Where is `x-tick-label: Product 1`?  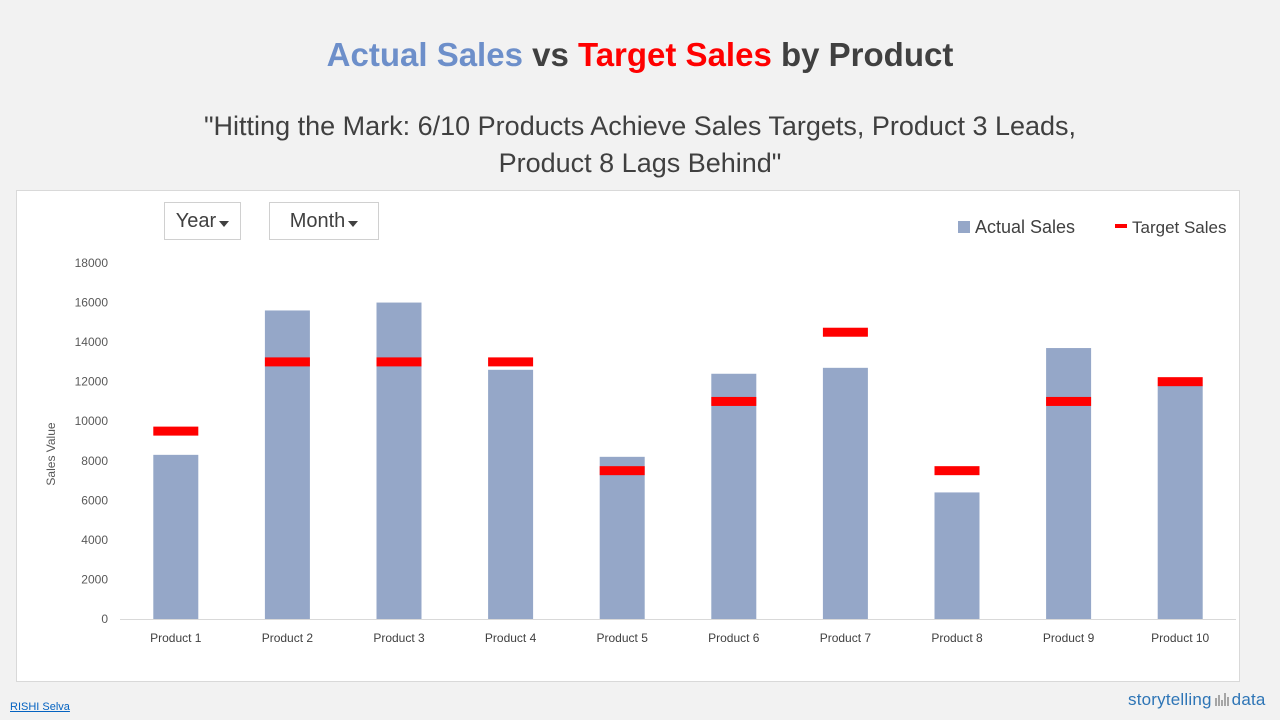 x-tick-label: Product 1 is located at coordinates (176, 638).